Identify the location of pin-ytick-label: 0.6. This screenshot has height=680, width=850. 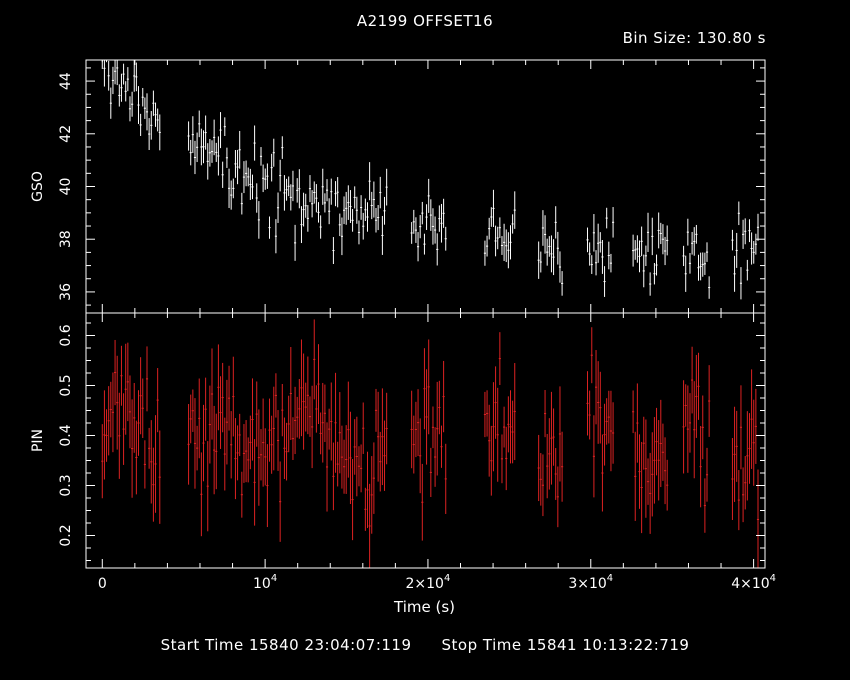
(66, 335).